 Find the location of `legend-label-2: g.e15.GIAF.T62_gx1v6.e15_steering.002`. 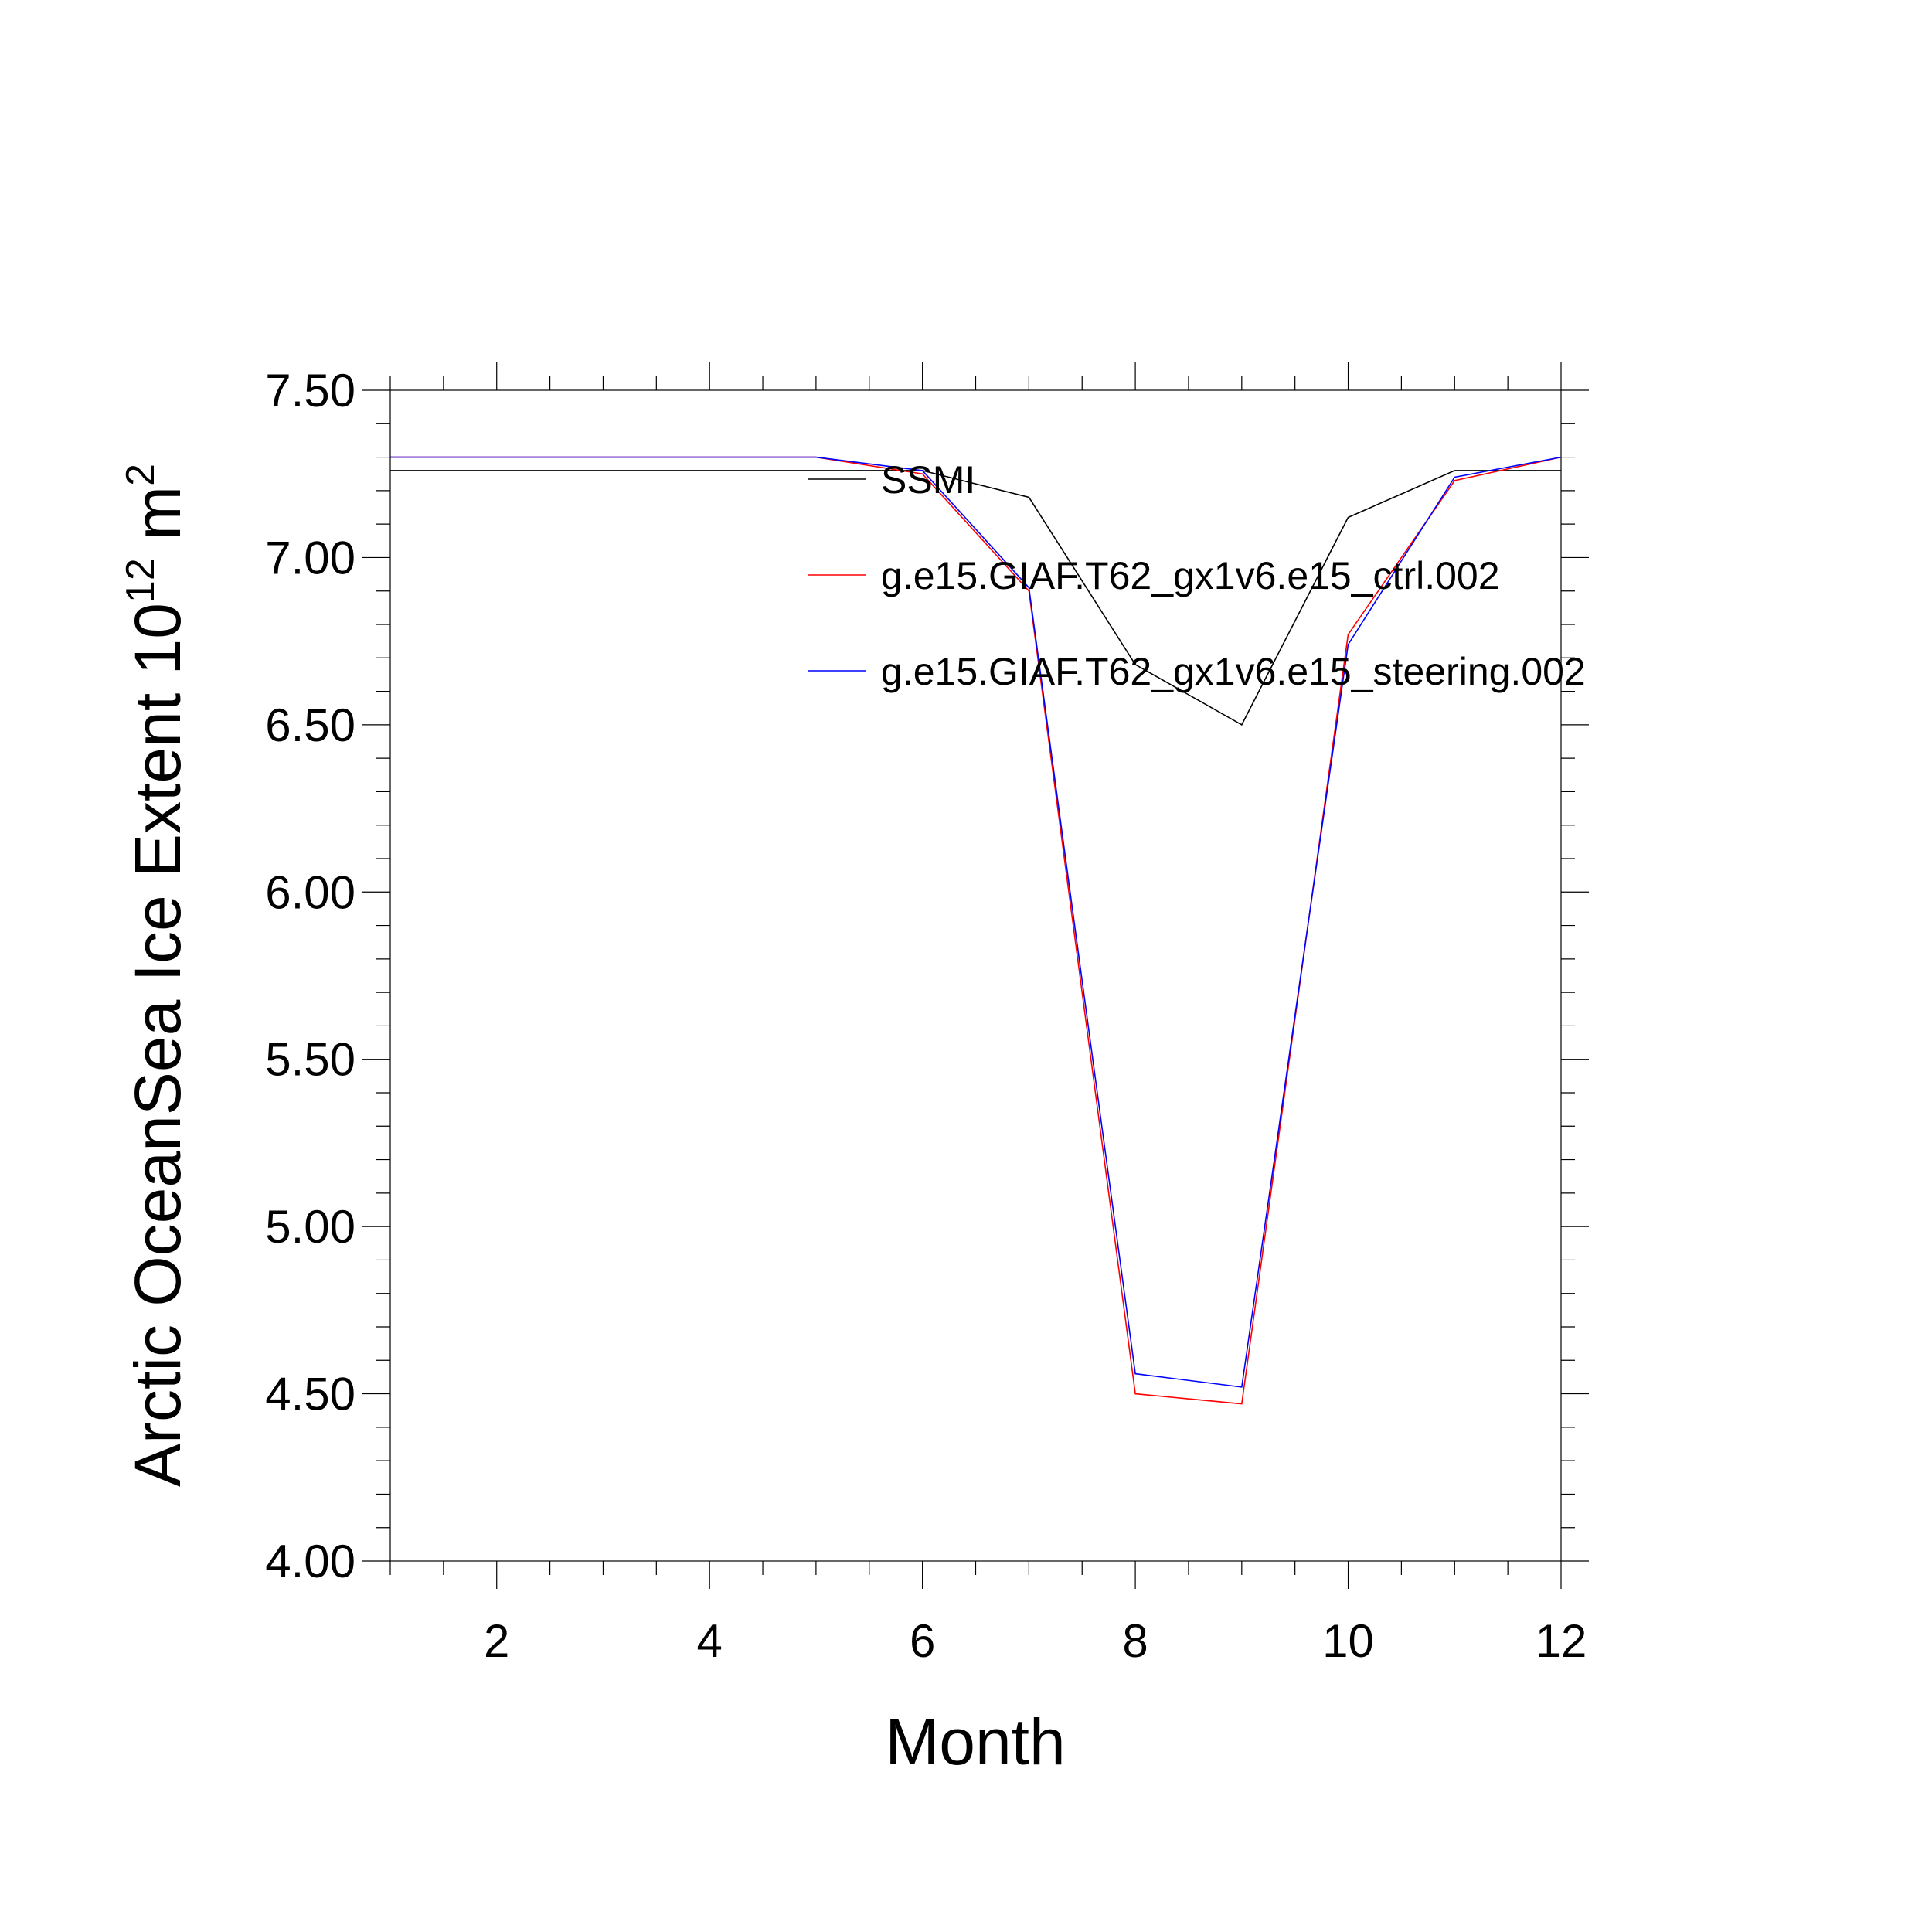

legend-label-2: g.e15.GIAF.T62_gx1v6.e15_steering.002 is located at coordinates (1234, 671).